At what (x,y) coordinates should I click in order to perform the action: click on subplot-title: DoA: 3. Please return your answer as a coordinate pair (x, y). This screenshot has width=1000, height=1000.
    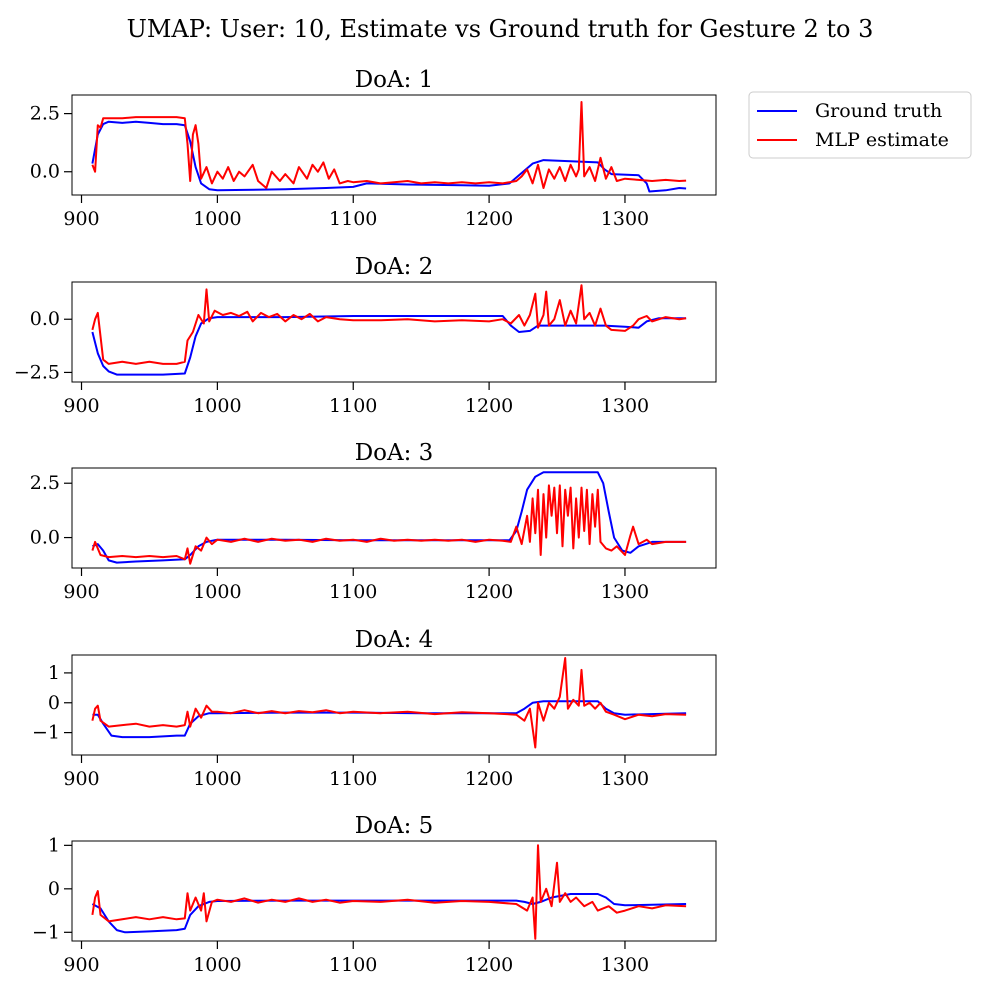
    Looking at the image, I should click on (394, 453).